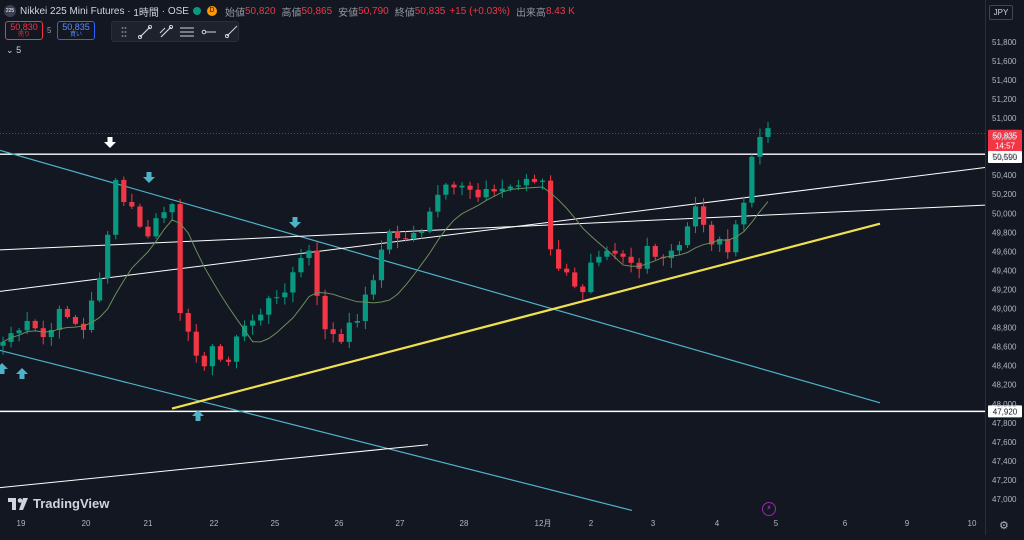  I want to click on y-tick-label: 50,400, so click(1004, 175).